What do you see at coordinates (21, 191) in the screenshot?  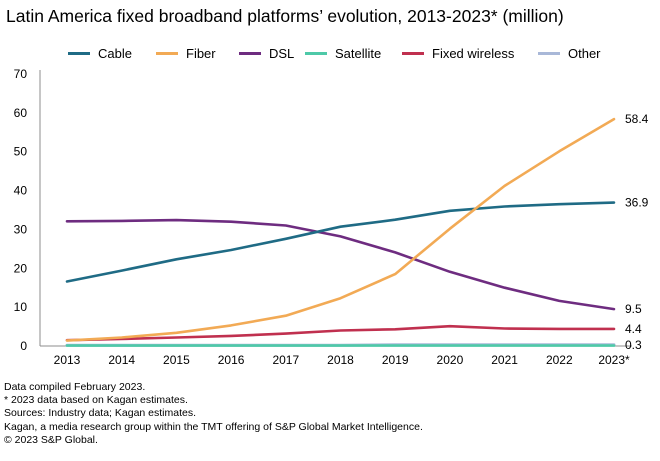 I see `y-tick-label: 40` at bounding box center [21, 191].